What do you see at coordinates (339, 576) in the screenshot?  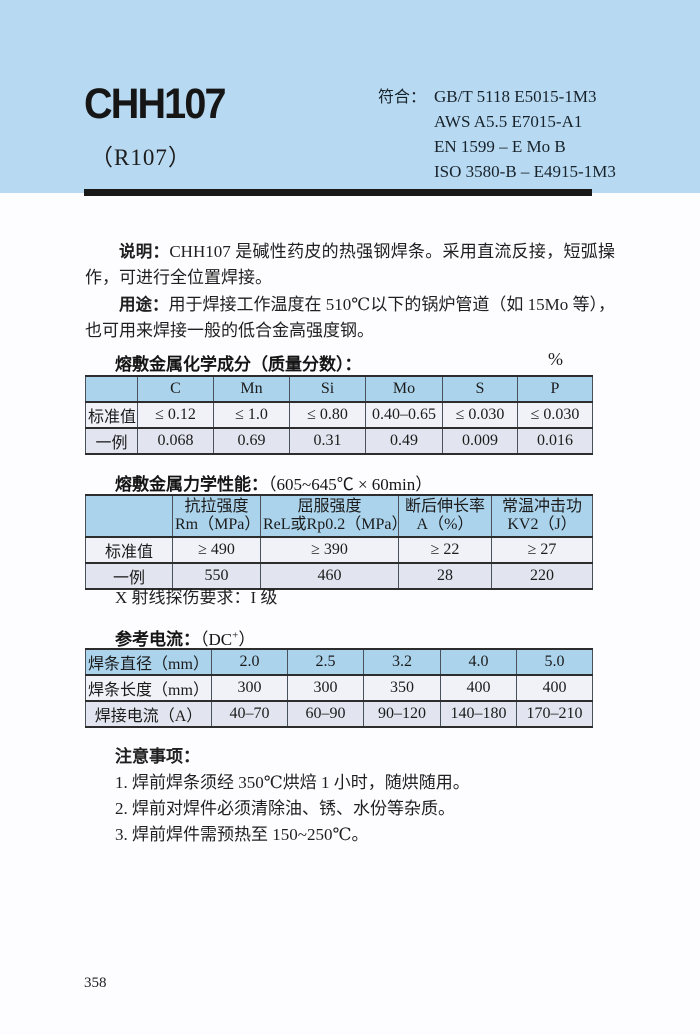 I see `table-row: 一例 550 460 28 220` at bounding box center [339, 576].